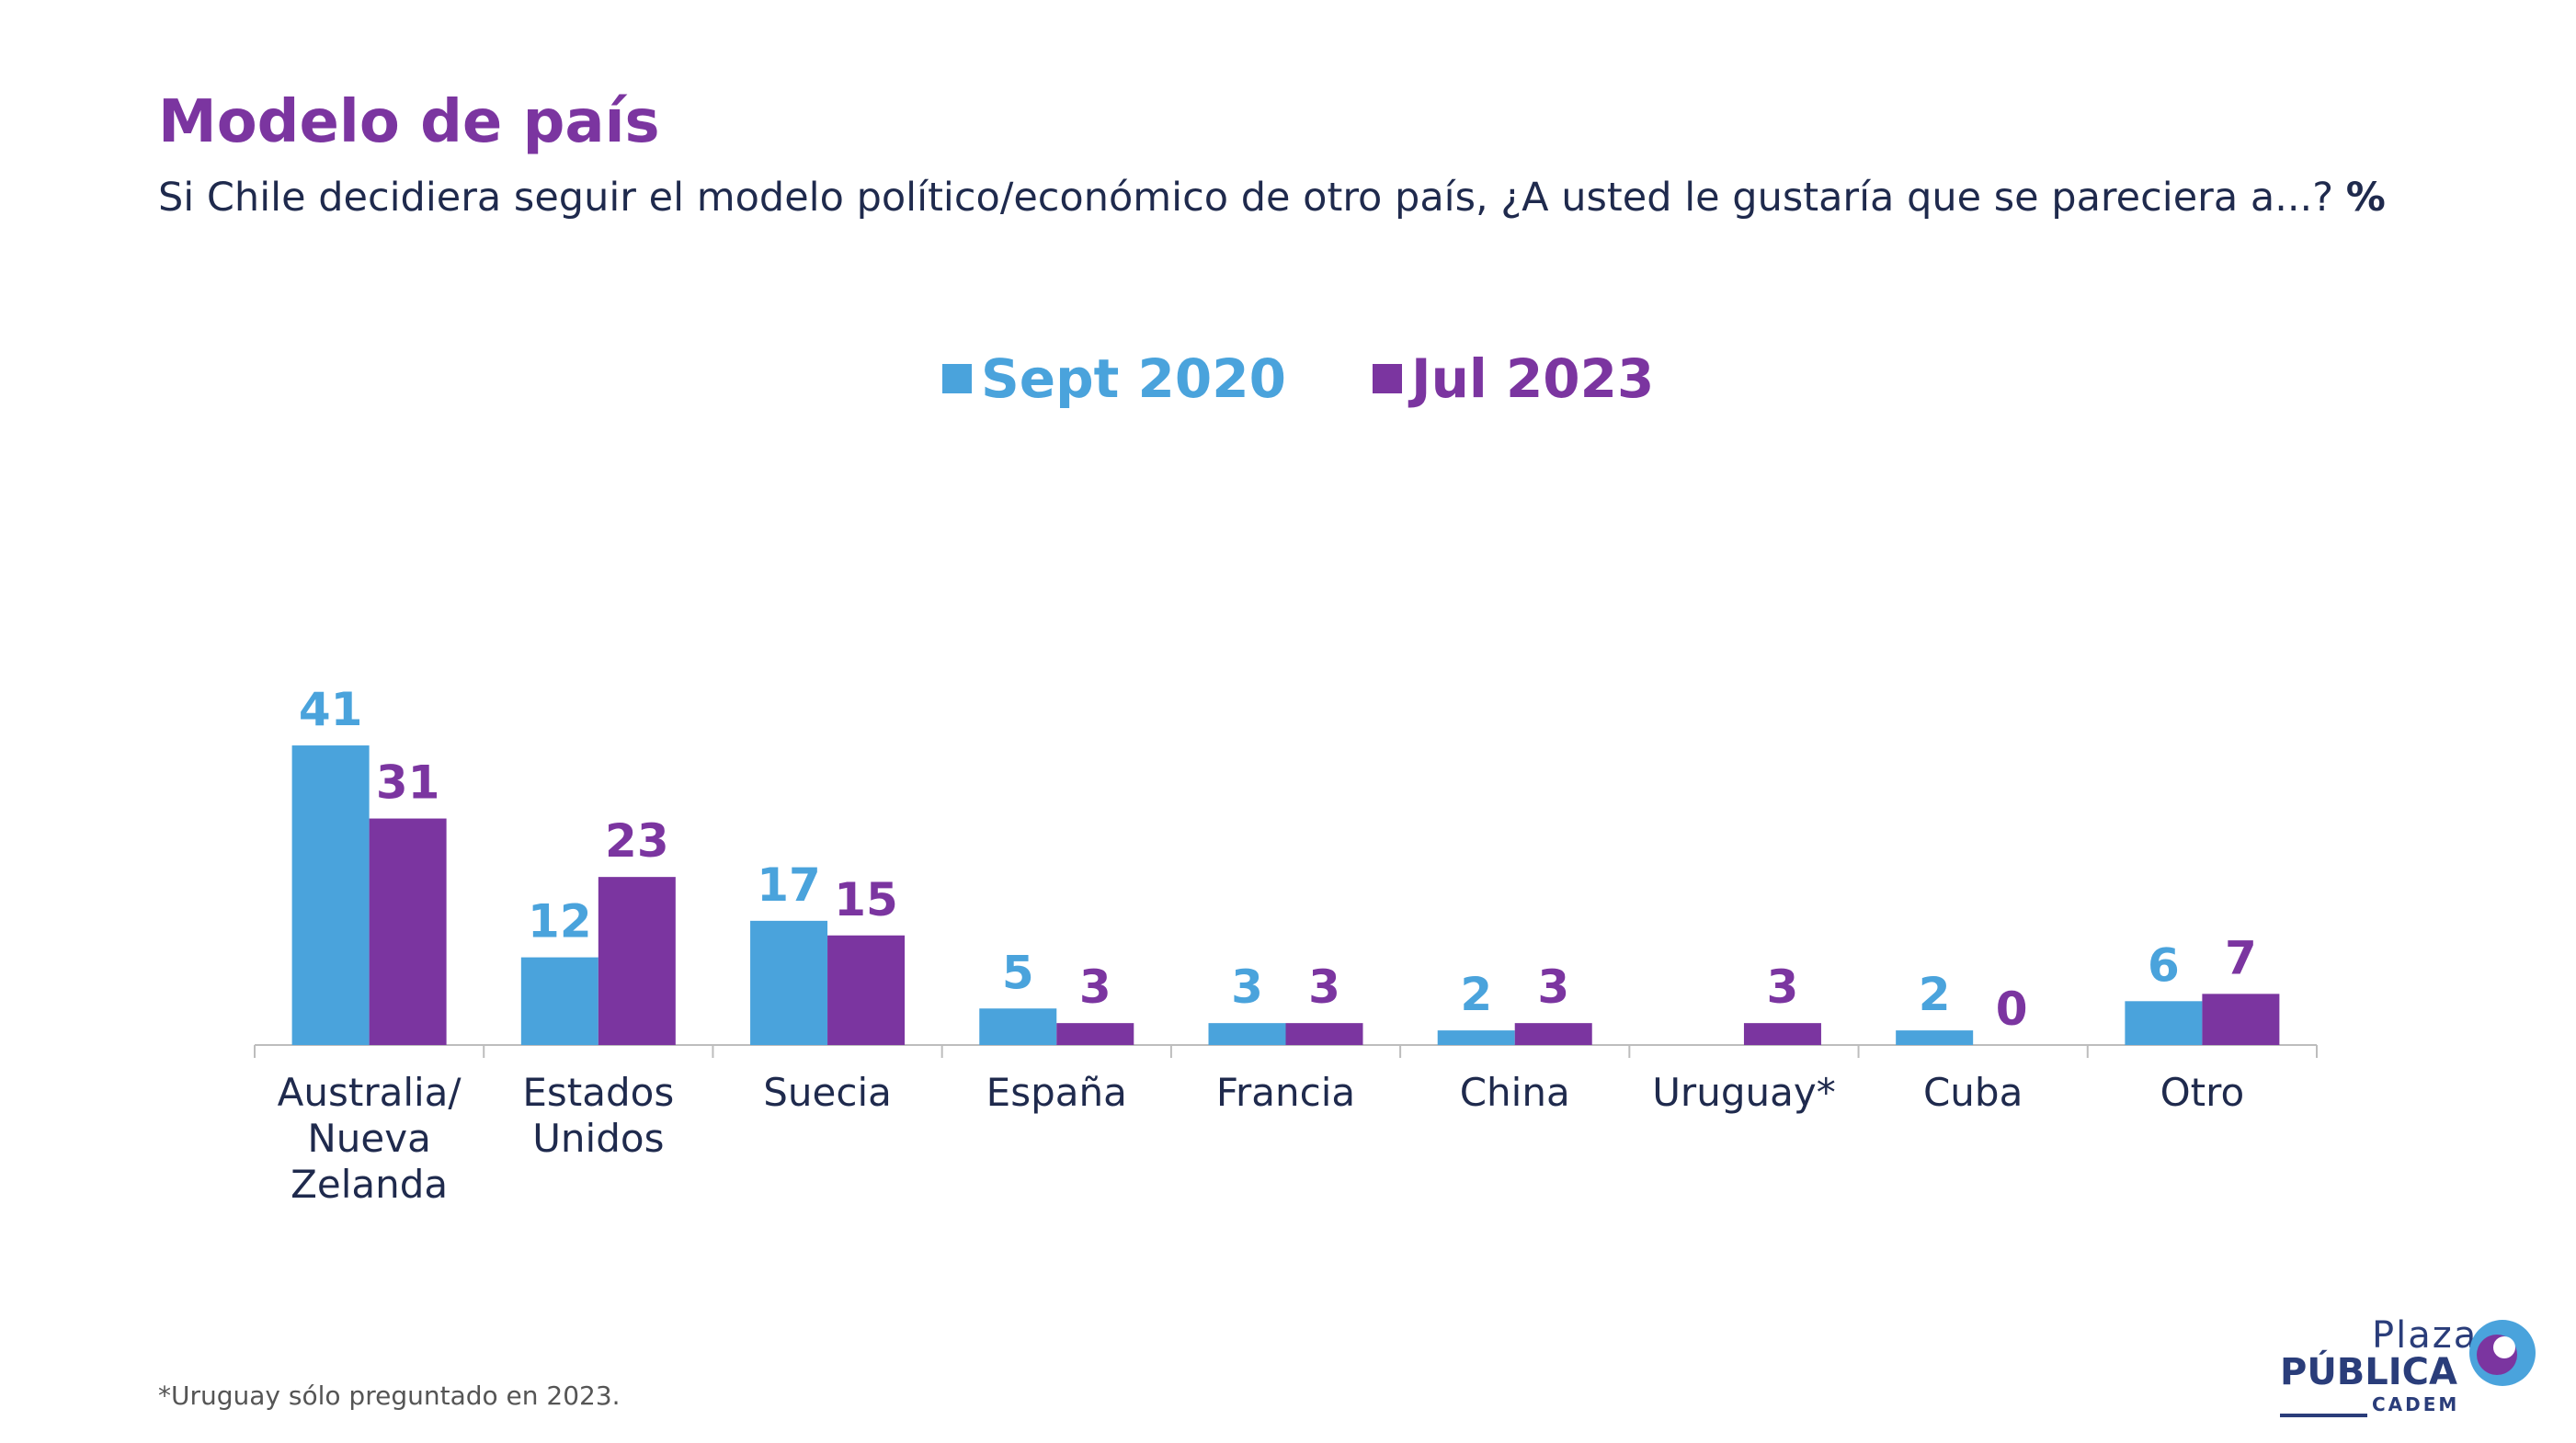 The image size is (2576, 1443). What do you see at coordinates (369, 1184) in the screenshot?
I see `x-tick-label: Zelanda` at bounding box center [369, 1184].